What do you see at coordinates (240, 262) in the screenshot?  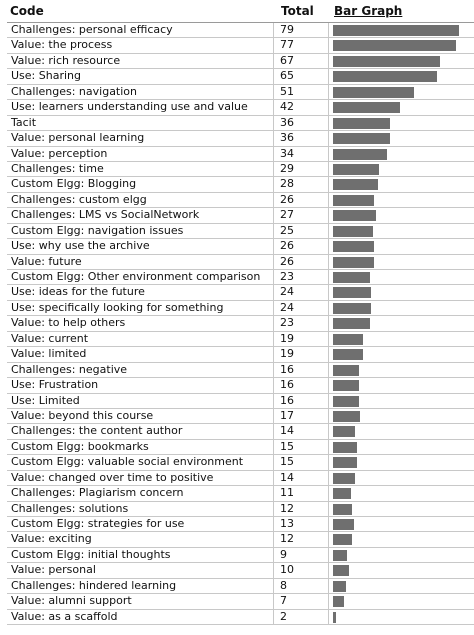 I see `table-row: Value: future 26` at bounding box center [240, 262].